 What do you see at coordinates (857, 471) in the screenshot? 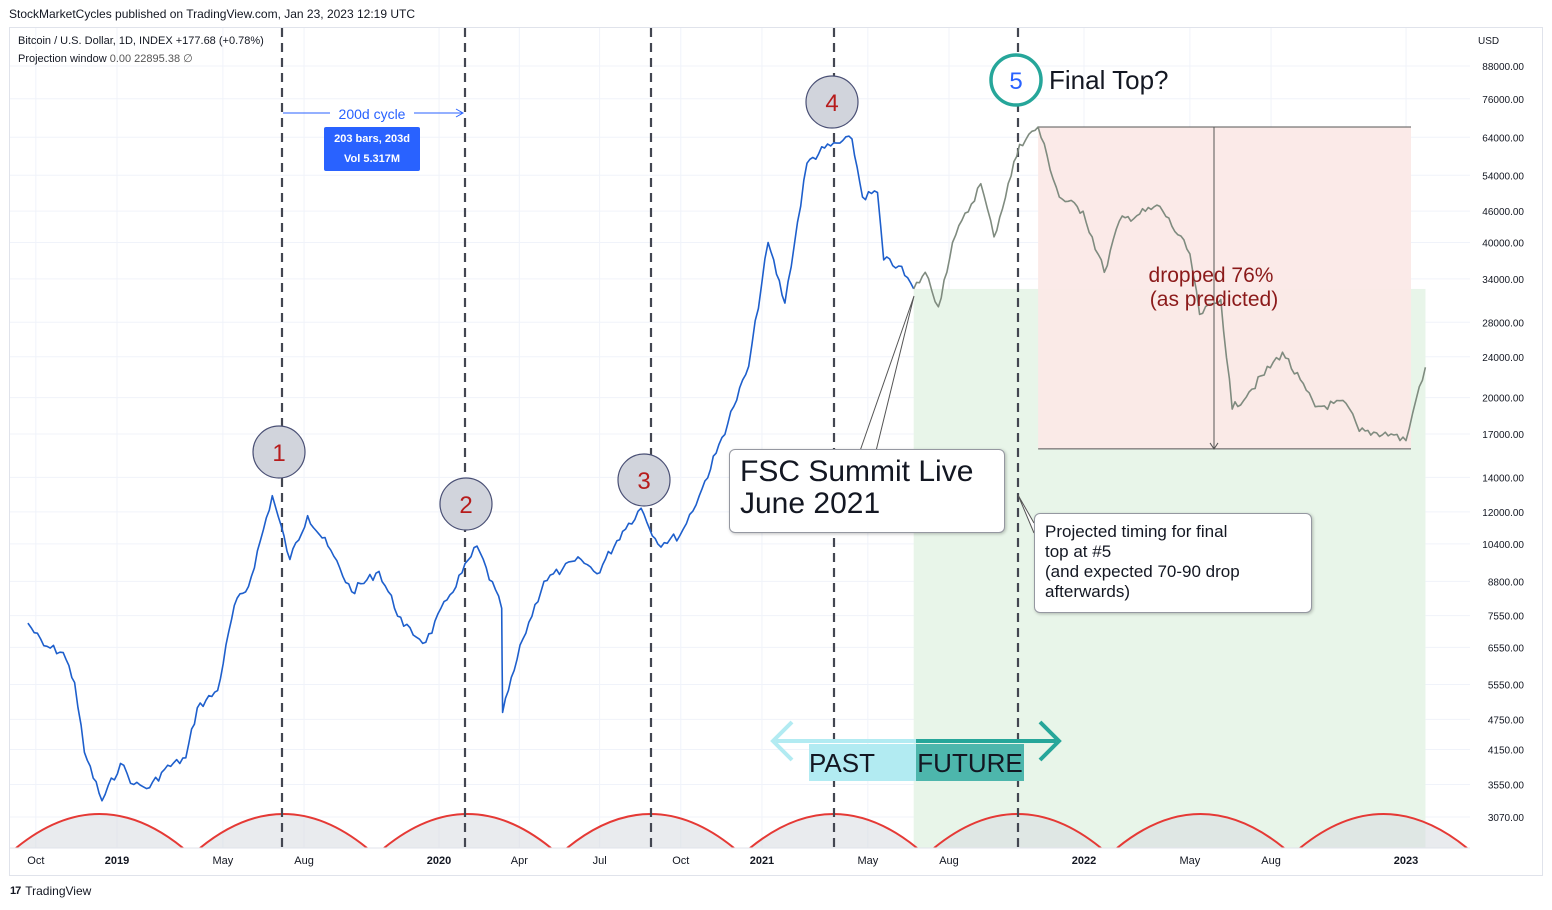
I see `fsc-callout-line1: FSC Summit Live` at bounding box center [857, 471].